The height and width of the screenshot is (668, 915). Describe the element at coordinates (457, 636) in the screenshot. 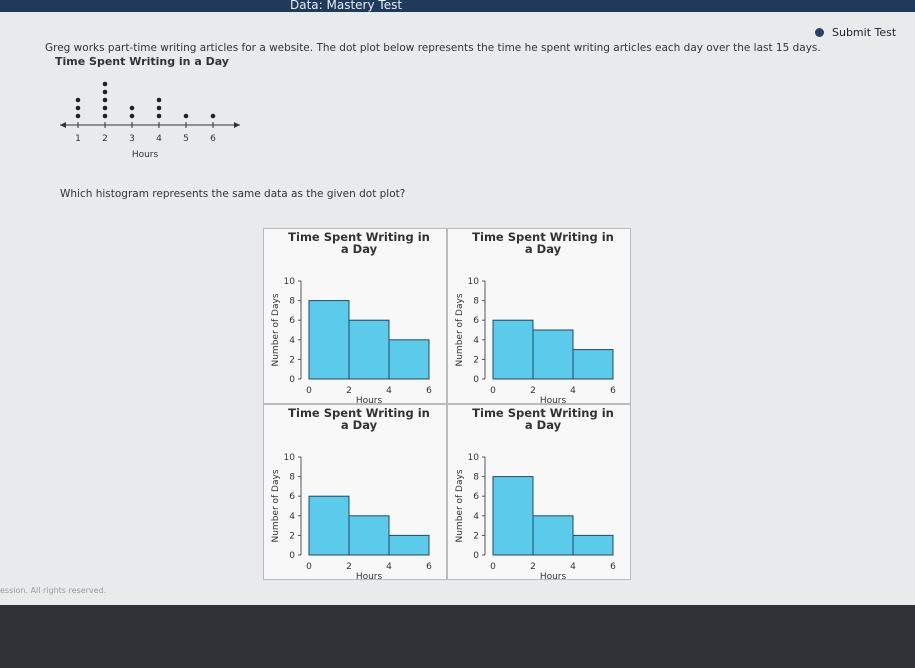

I see `taskbar` at that location.